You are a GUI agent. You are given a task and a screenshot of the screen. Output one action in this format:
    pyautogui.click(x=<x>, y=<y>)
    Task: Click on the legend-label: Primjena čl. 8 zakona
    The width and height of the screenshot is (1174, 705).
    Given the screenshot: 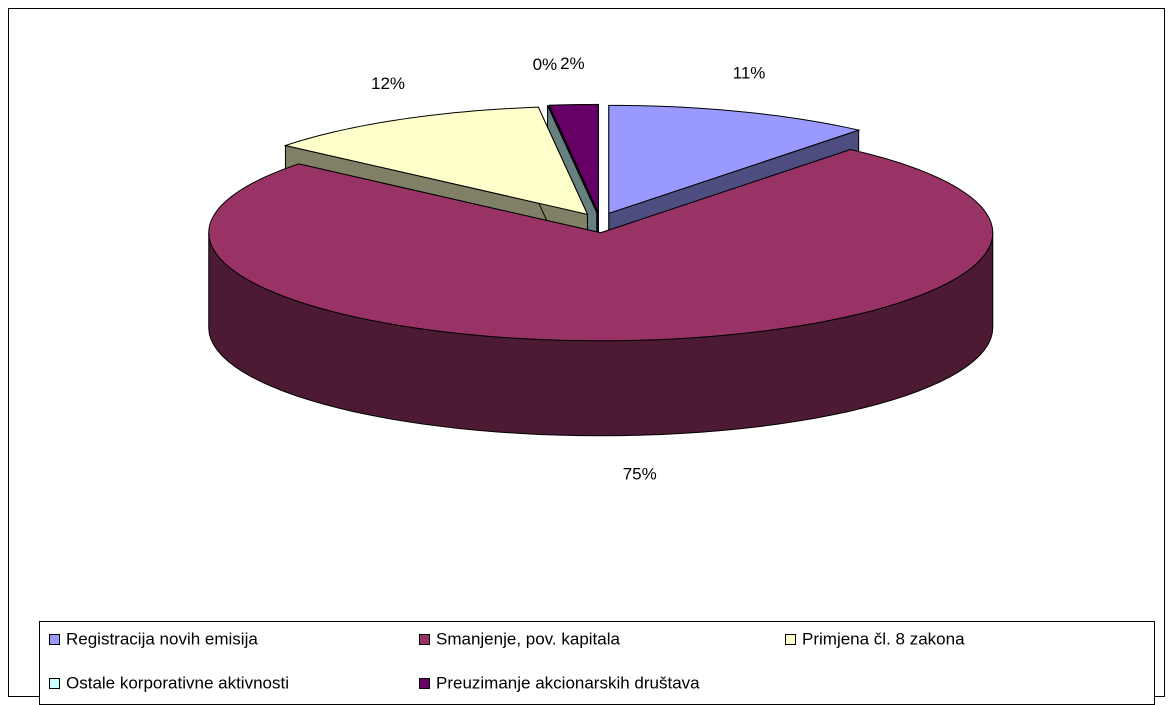 What is the action you would take?
    pyautogui.click(x=883, y=638)
    